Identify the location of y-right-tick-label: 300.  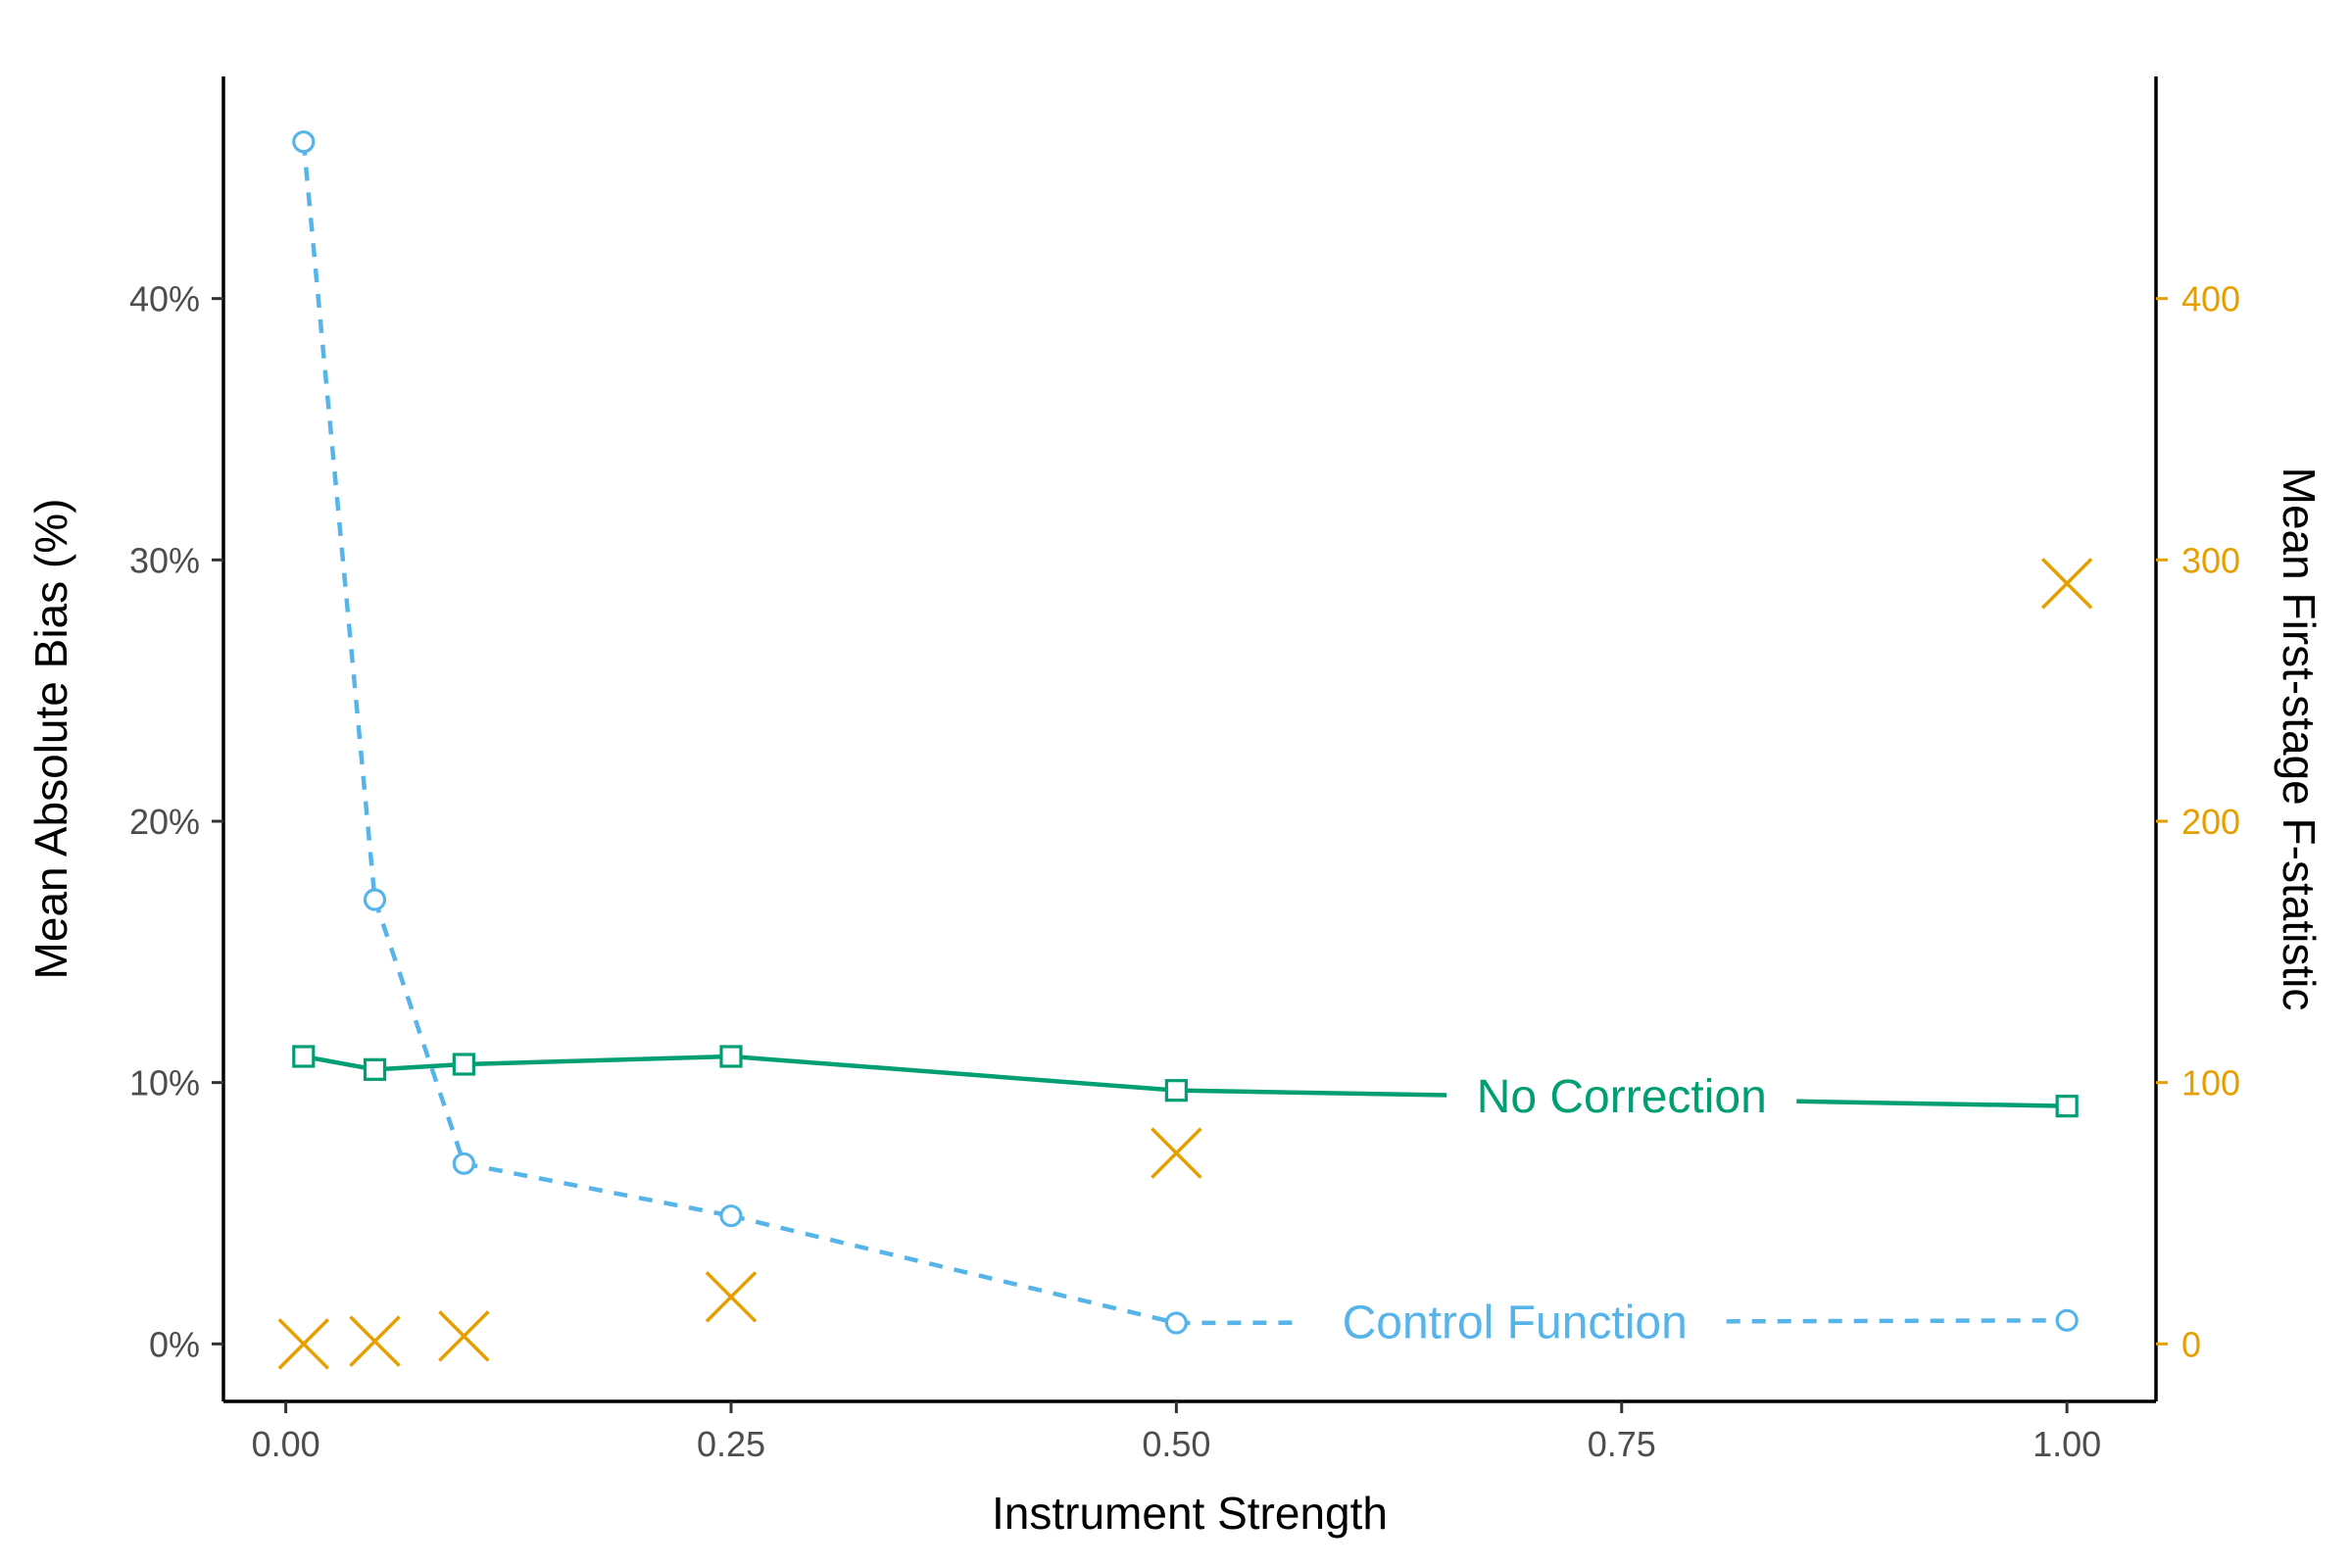
(2210, 560).